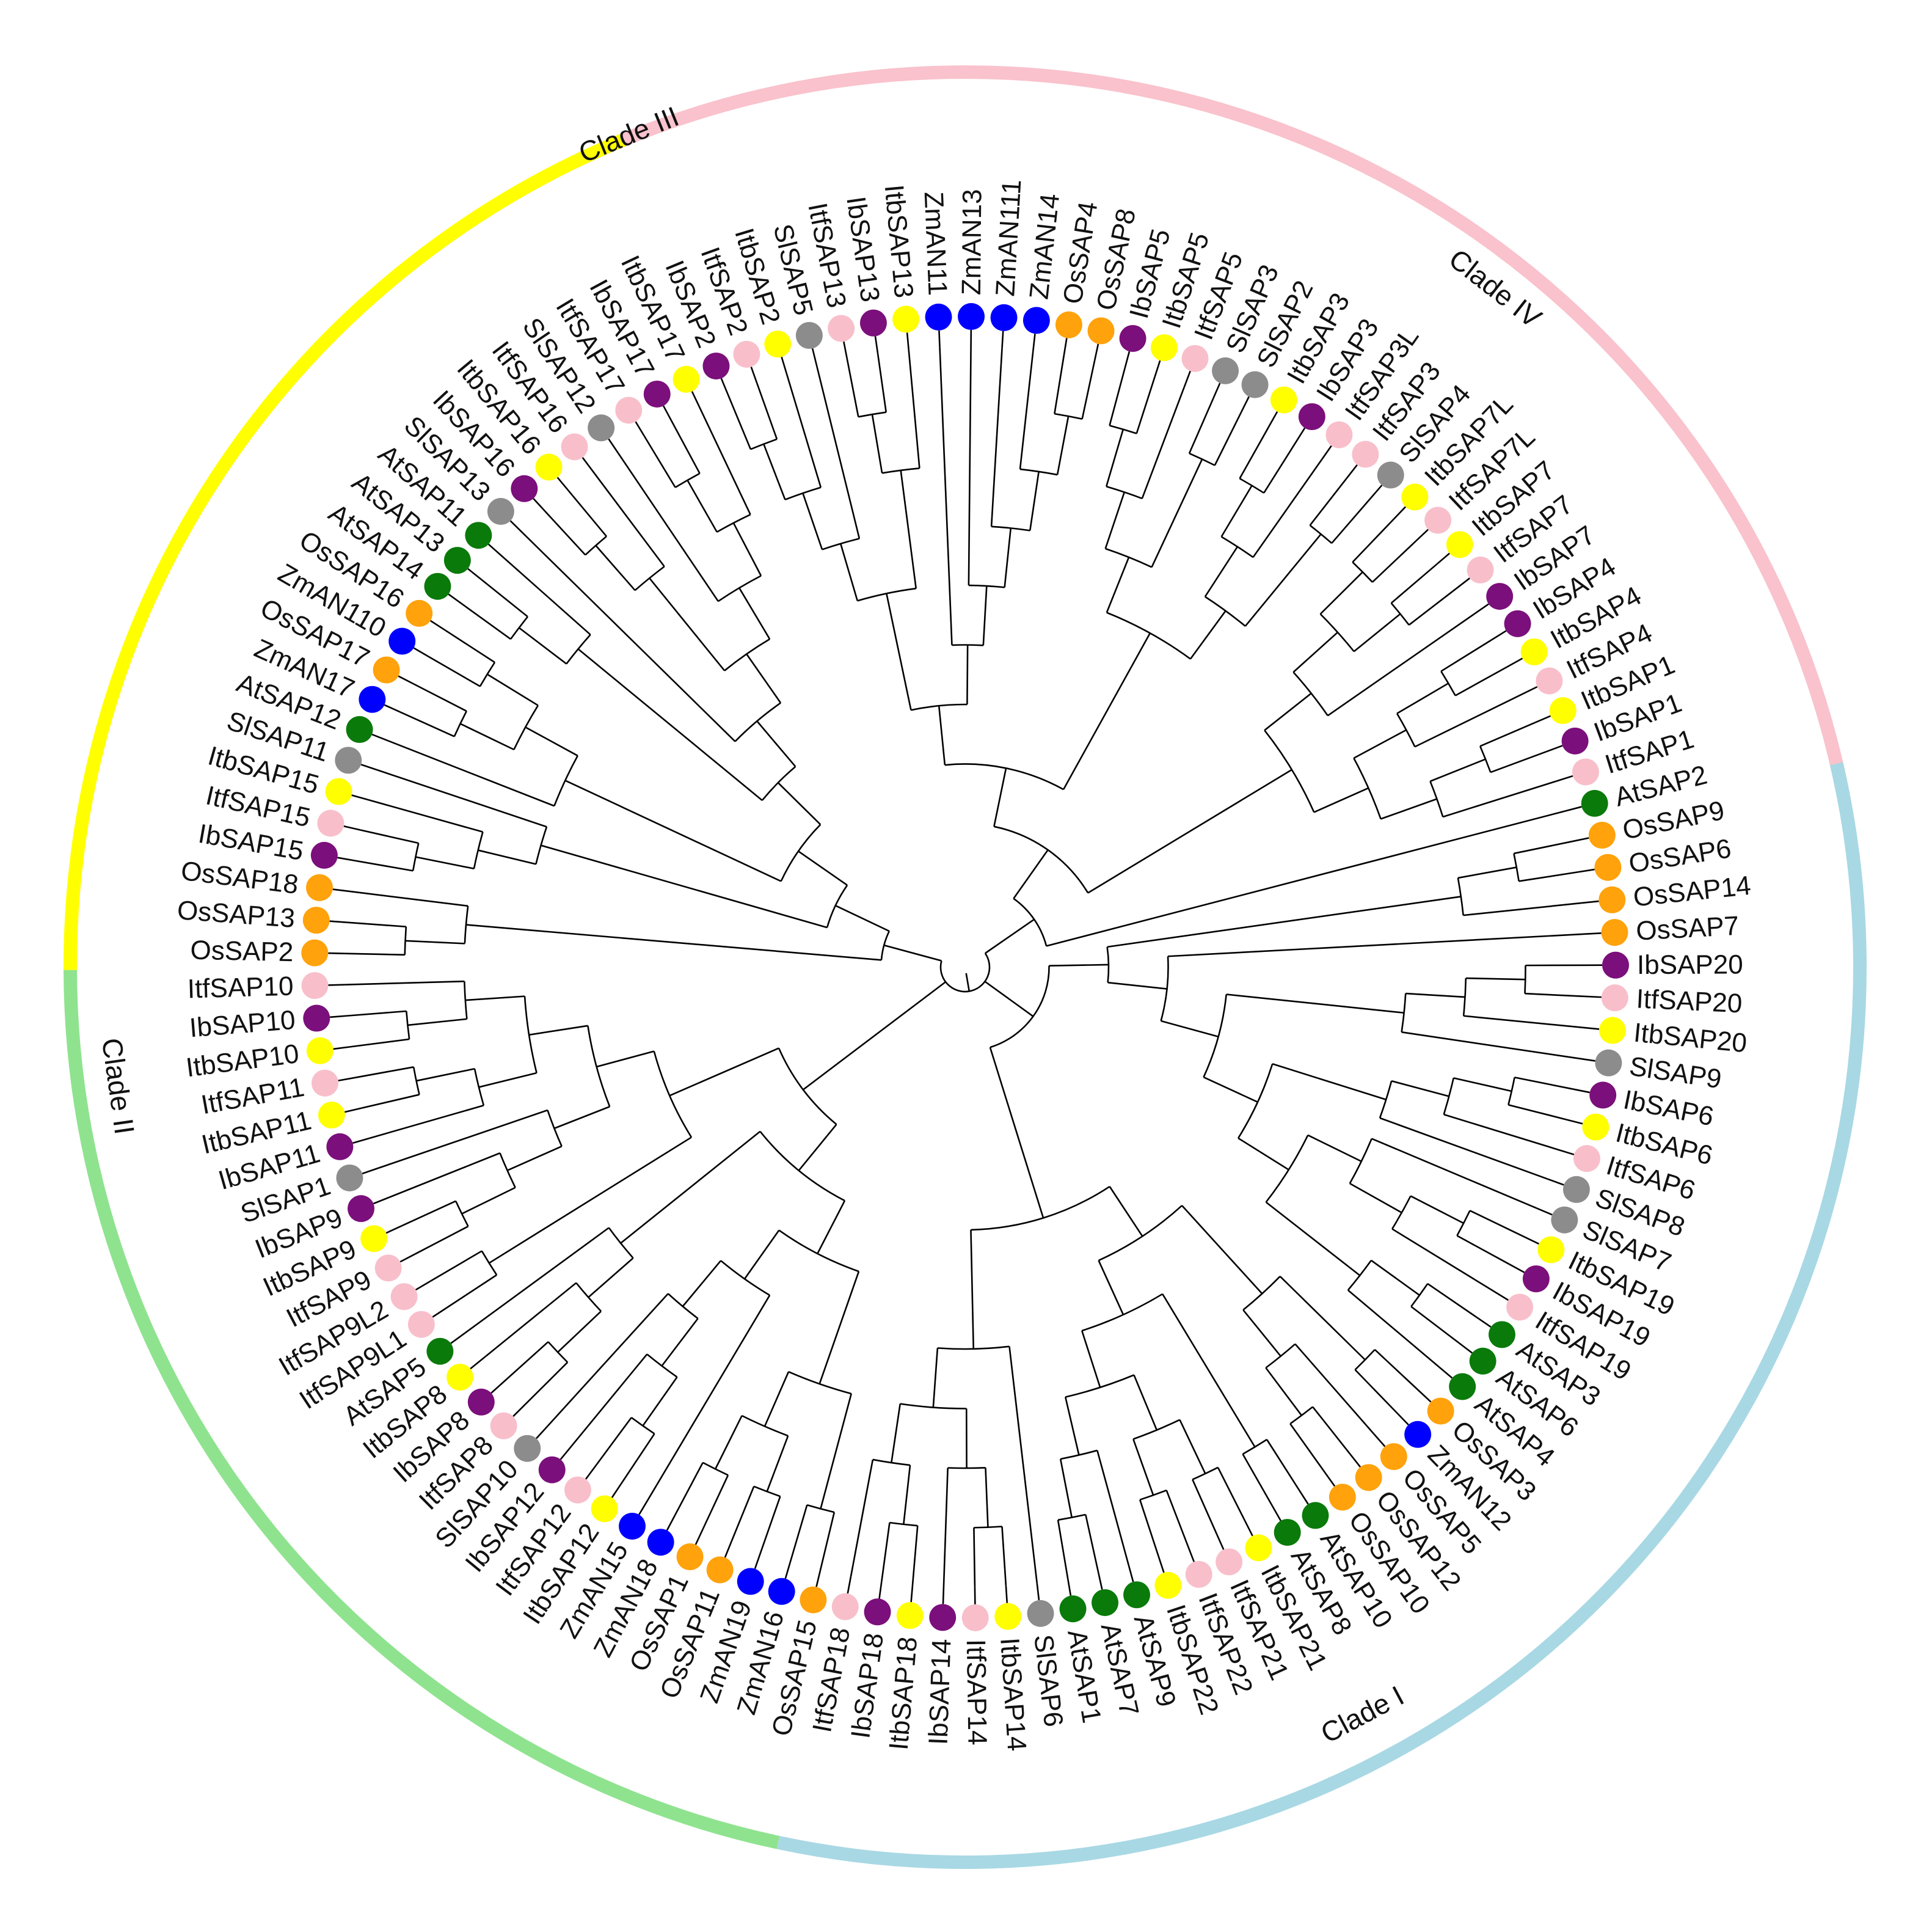 The image size is (1932, 1927). Describe the element at coordinates (1004, 317) in the screenshot. I see `species-dot-zman111` at that location.